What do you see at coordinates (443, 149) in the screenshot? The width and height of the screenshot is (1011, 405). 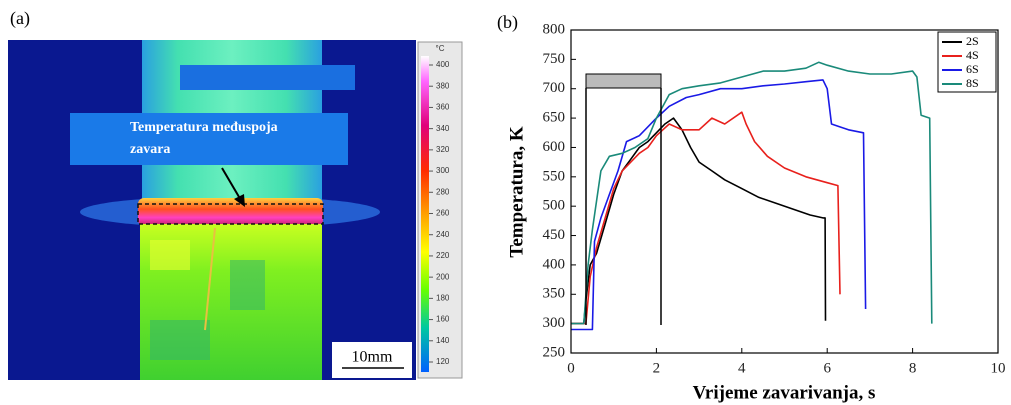 I see `colorbar-tick-label: 320` at bounding box center [443, 149].